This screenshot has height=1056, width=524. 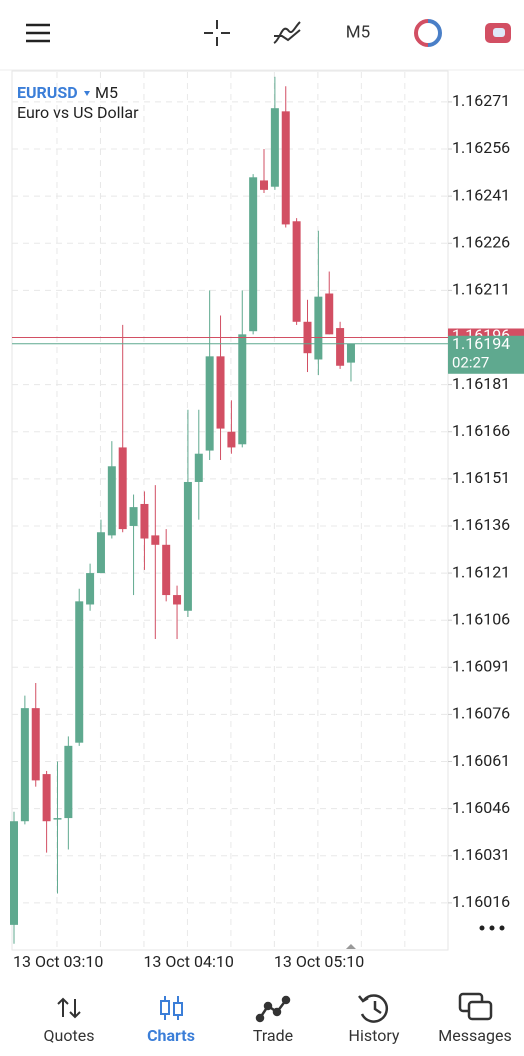 I want to click on more-button, so click(x=492, y=928).